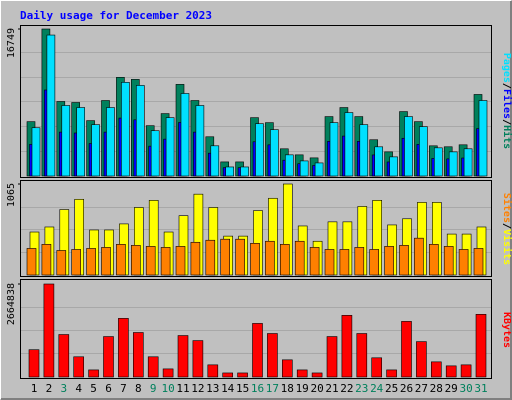  What do you see at coordinates (287, 388) in the screenshot?
I see `x-tick-label: 18` at bounding box center [287, 388].